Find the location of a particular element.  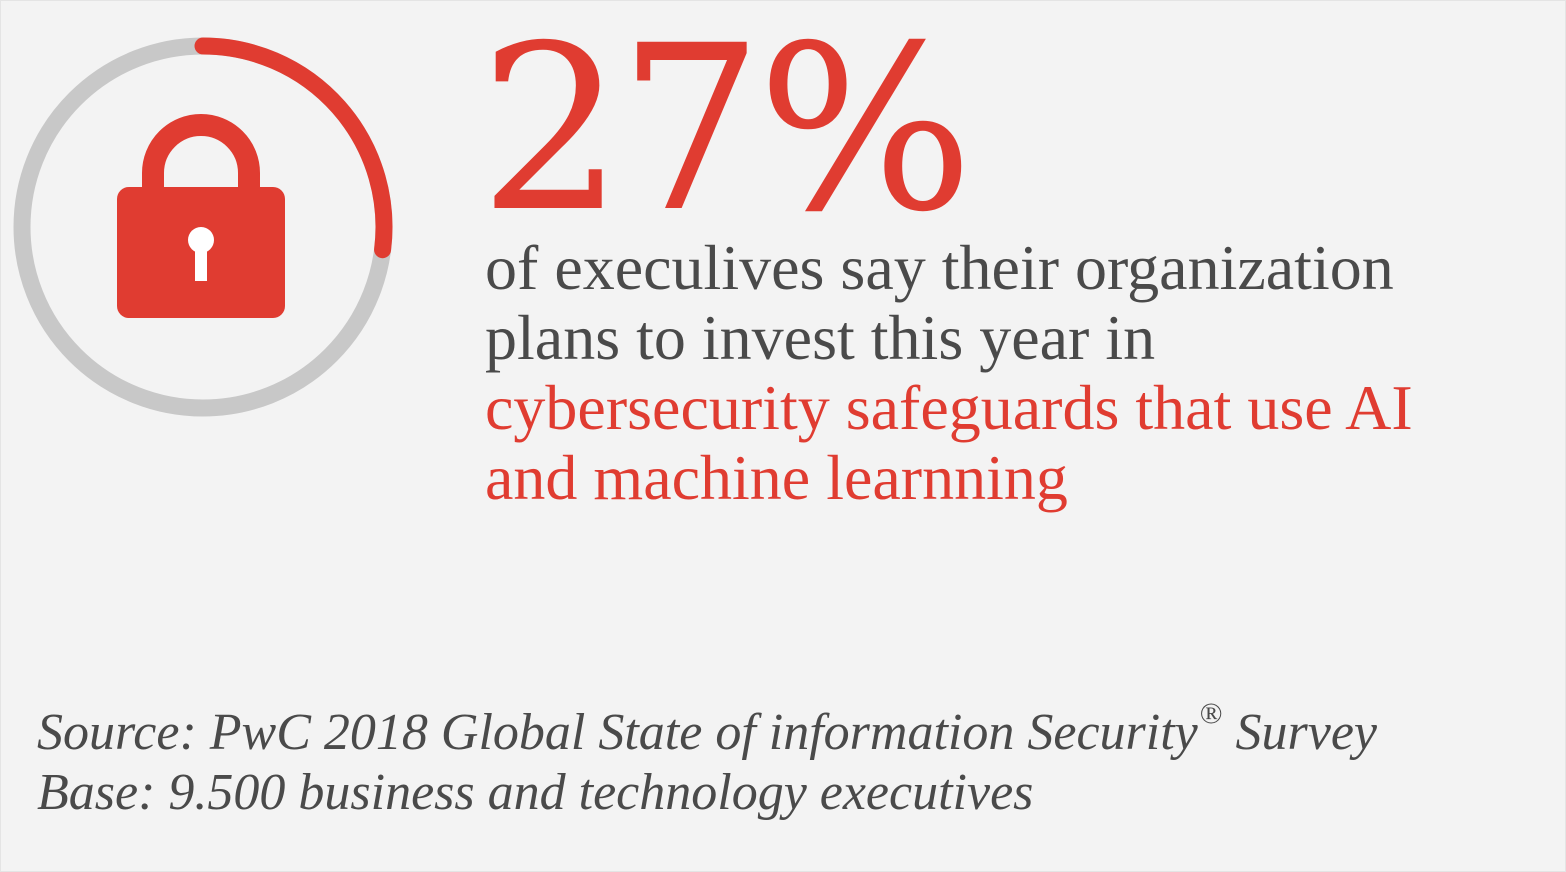

keyhole-slot is located at coordinates (201, 263).